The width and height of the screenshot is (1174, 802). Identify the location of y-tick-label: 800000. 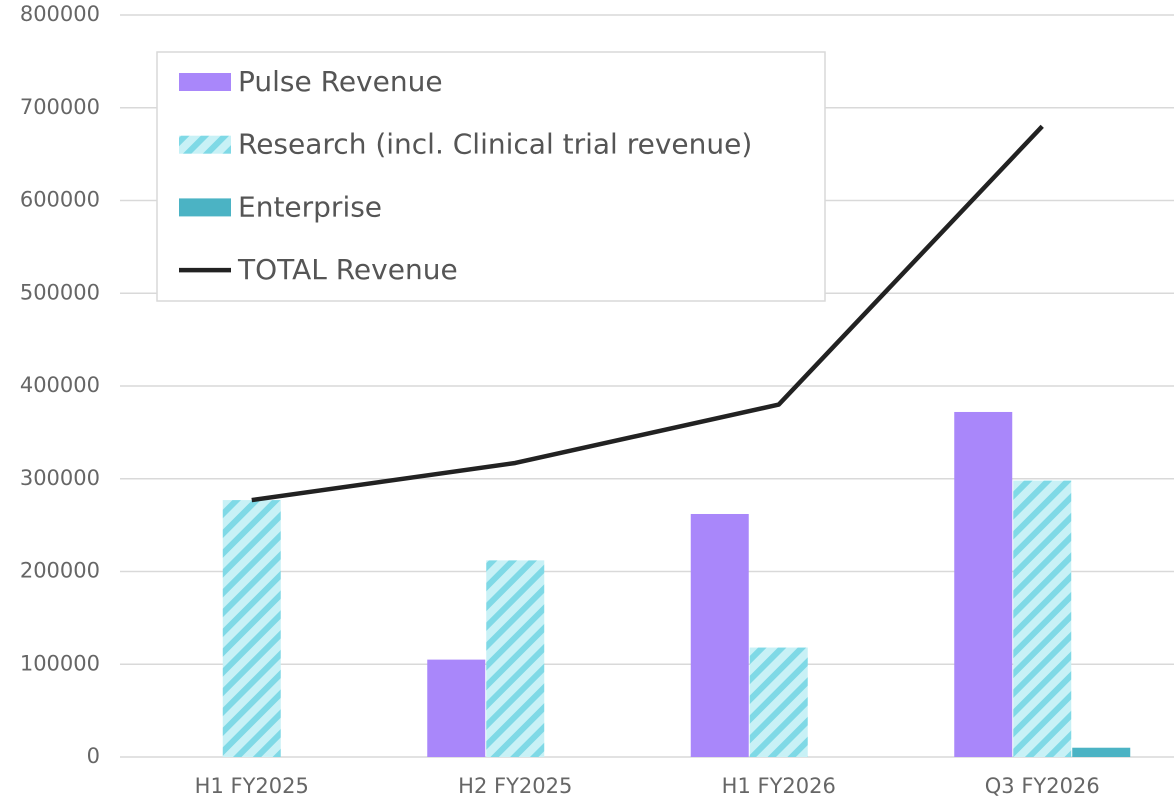
(60, 14).